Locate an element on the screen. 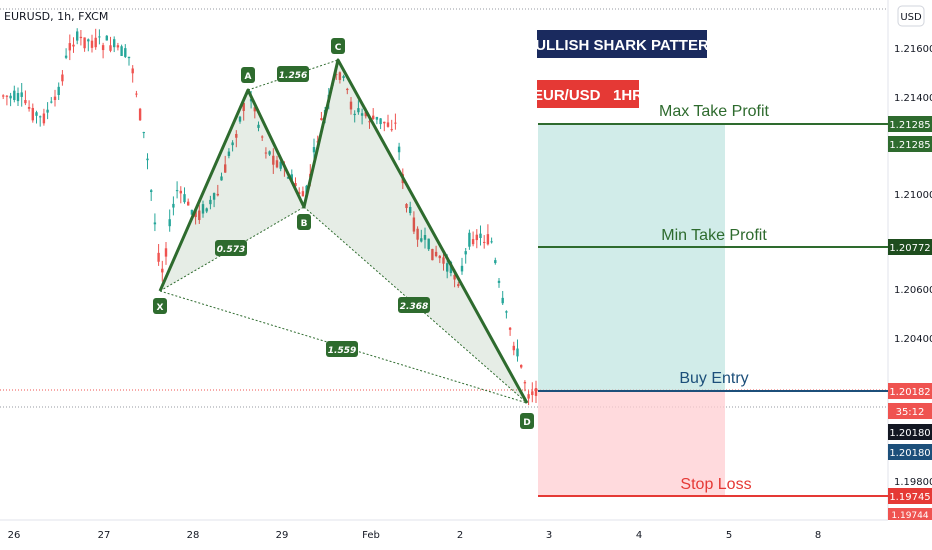 Image resolution: width=932 pixels, height=550 pixels. point-b-marker: B is located at coordinates (304, 222).